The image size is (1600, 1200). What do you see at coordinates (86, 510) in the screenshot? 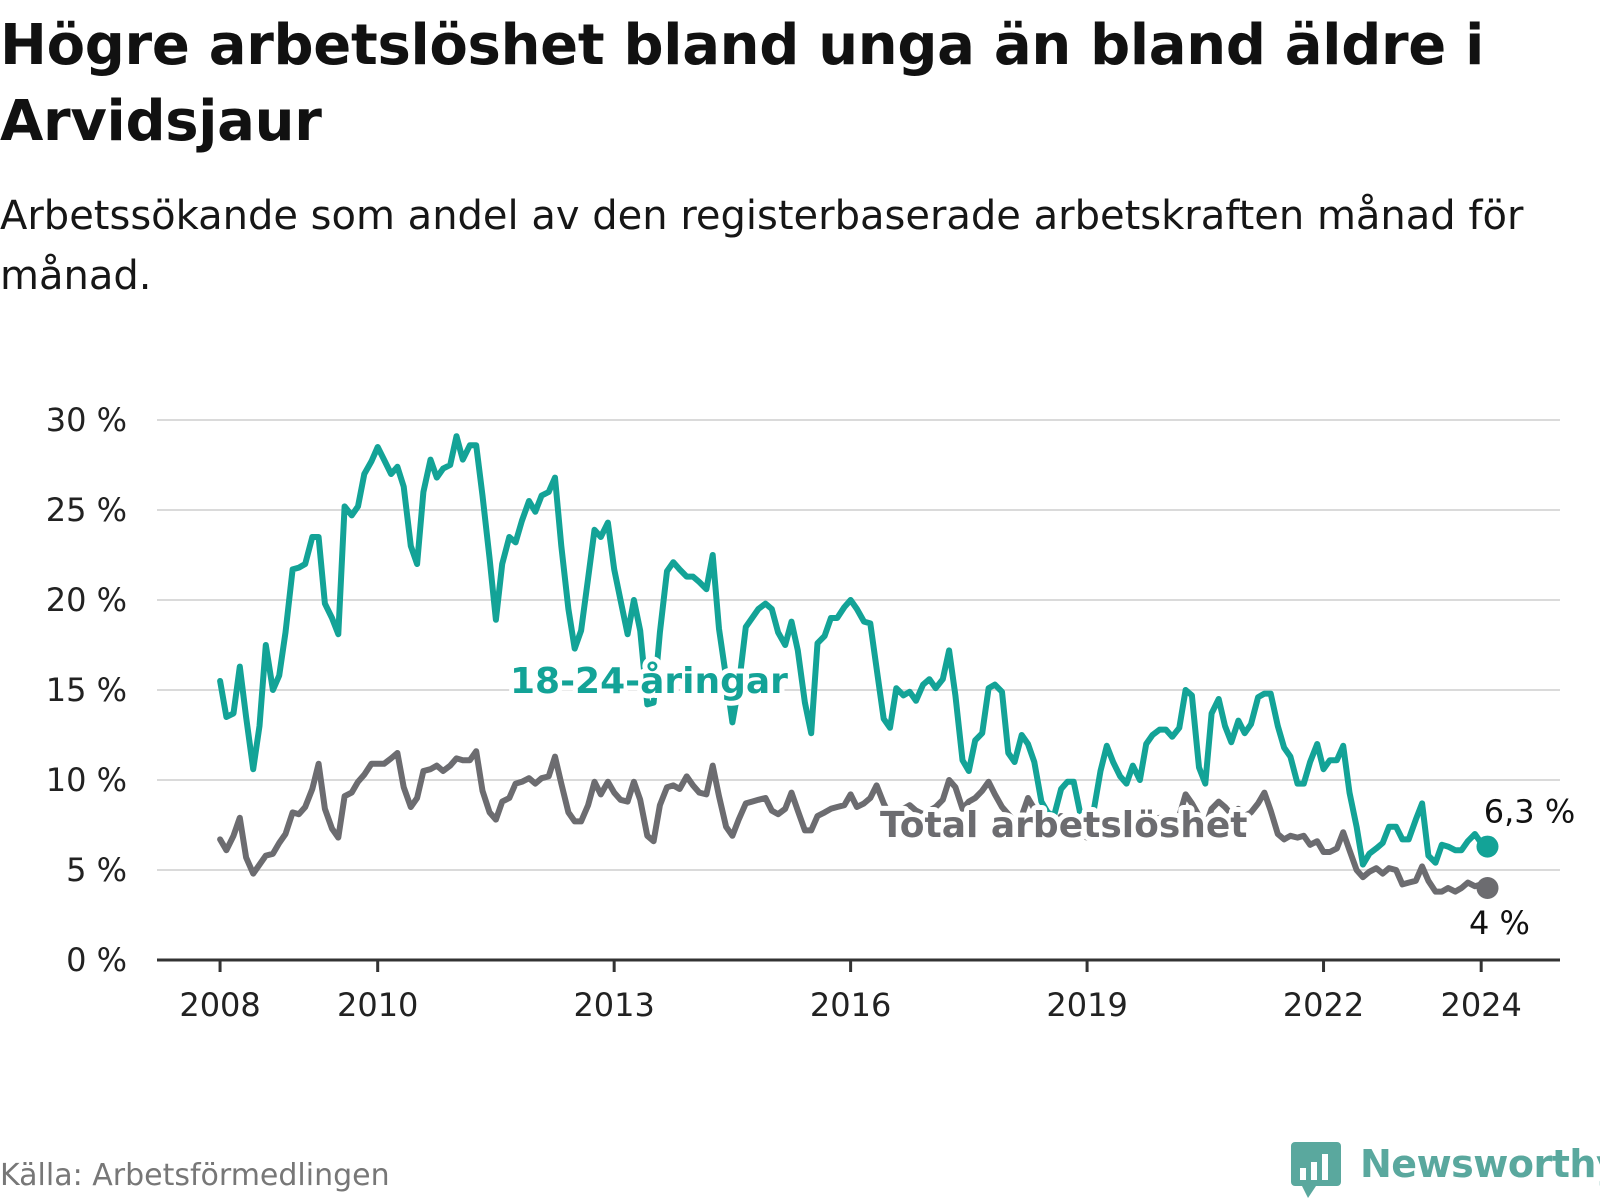
I see `y-tick-label: 25 %` at bounding box center [86, 510].